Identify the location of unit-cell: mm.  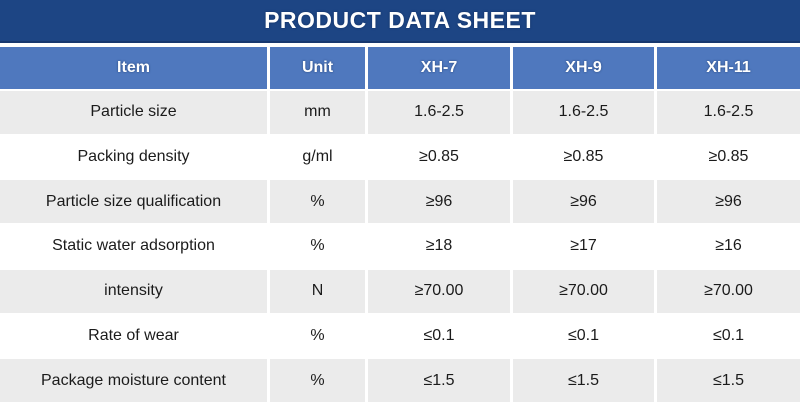
(319, 111).